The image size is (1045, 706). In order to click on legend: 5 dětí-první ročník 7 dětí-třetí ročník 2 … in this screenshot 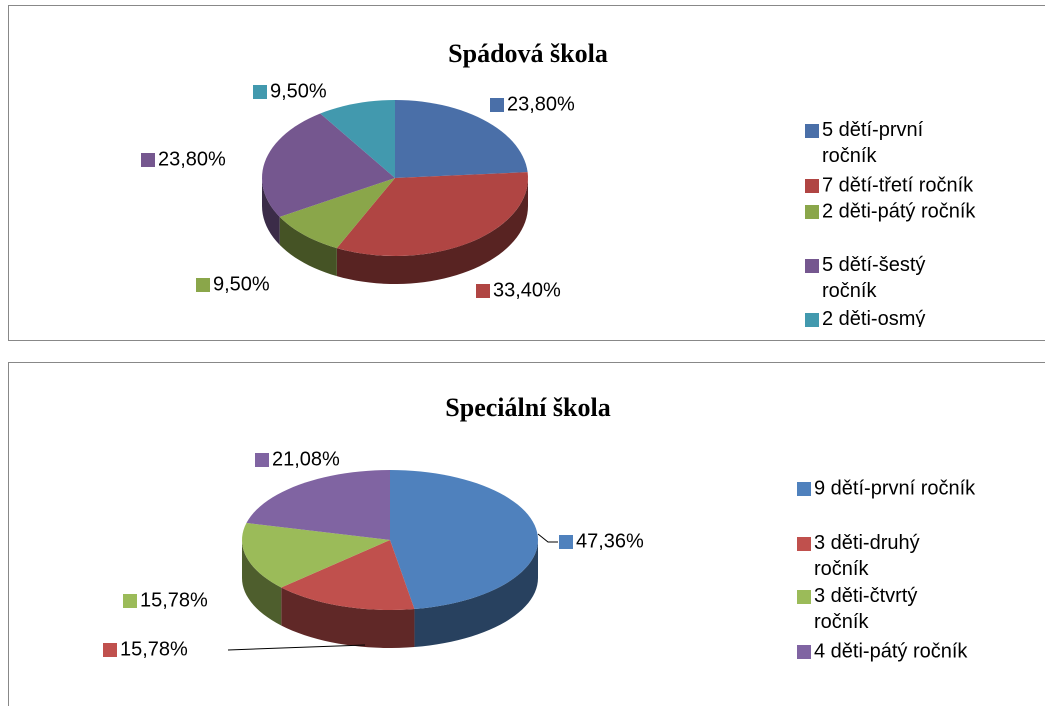, I will do `click(890, 237)`.